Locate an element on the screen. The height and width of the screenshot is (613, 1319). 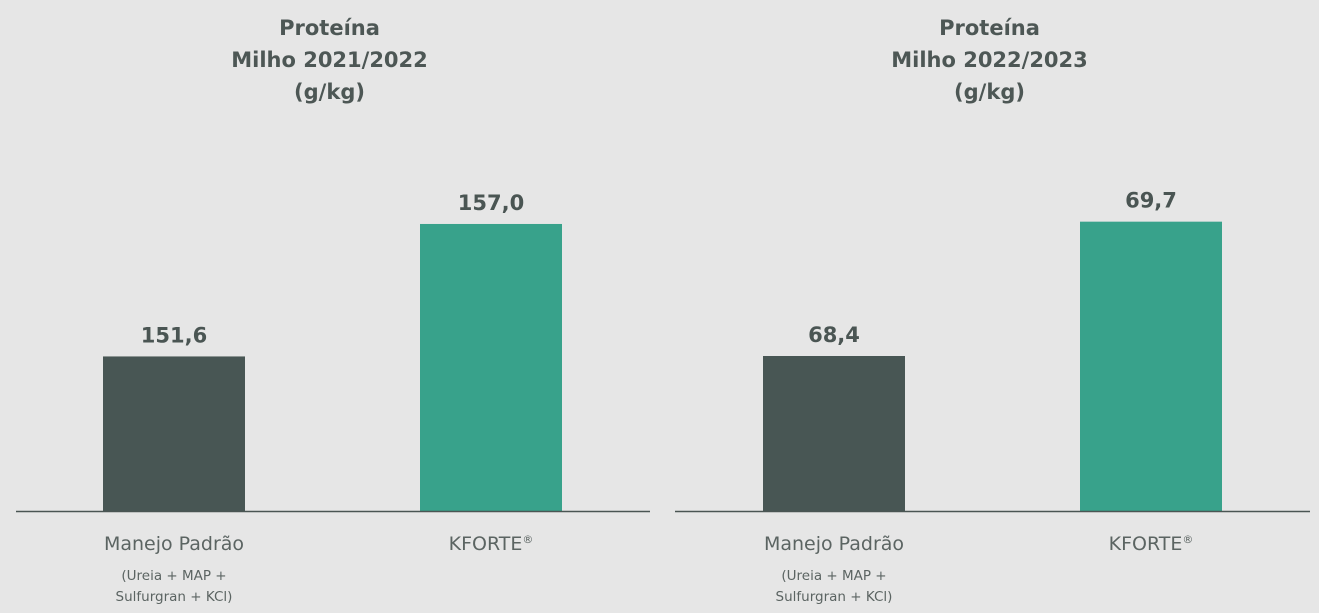
chart-title: Proteína Milho 2021/2022 (g/kg) is located at coordinates (329, 60).